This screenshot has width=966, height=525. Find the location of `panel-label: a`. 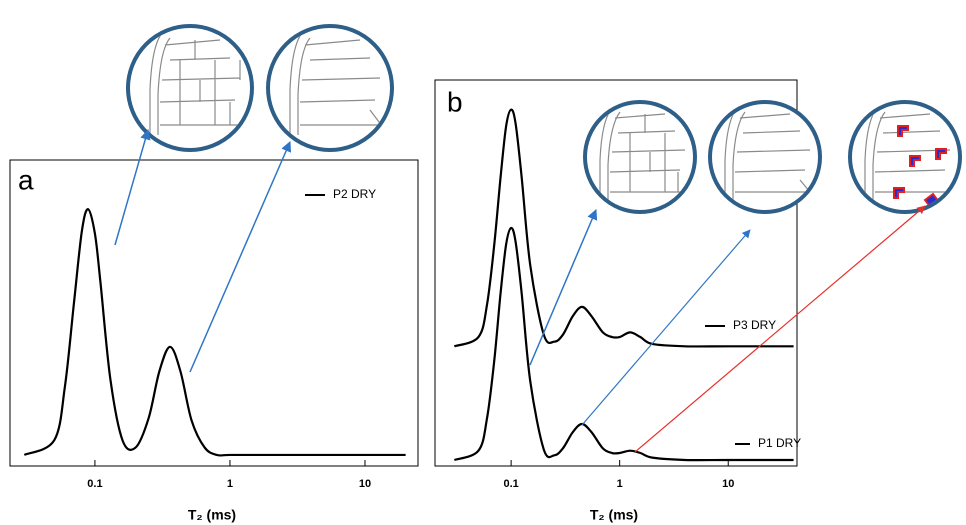

panel-label: a is located at coordinates (26, 179).